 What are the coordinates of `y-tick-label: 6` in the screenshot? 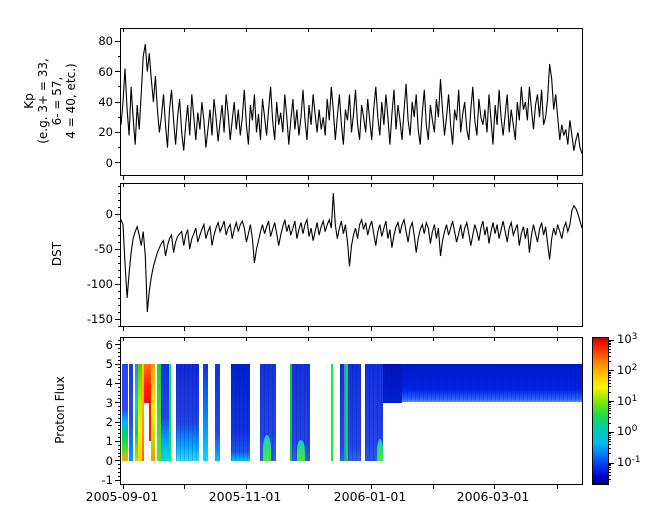 It's located at (109, 344).